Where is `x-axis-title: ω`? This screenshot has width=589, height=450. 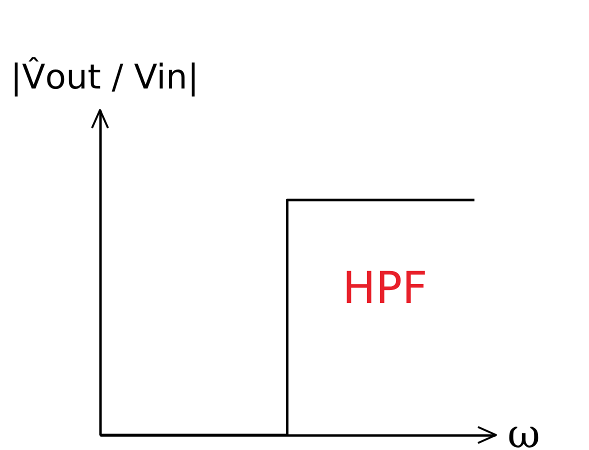 x-axis-title: ω is located at coordinates (524, 431).